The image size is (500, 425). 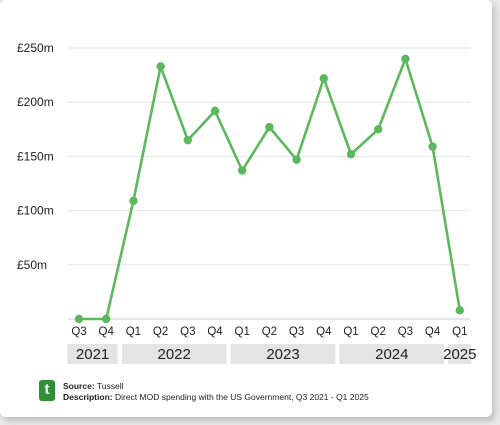 I want to click on y-tick-label: £150m, so click(x=35, y=156).